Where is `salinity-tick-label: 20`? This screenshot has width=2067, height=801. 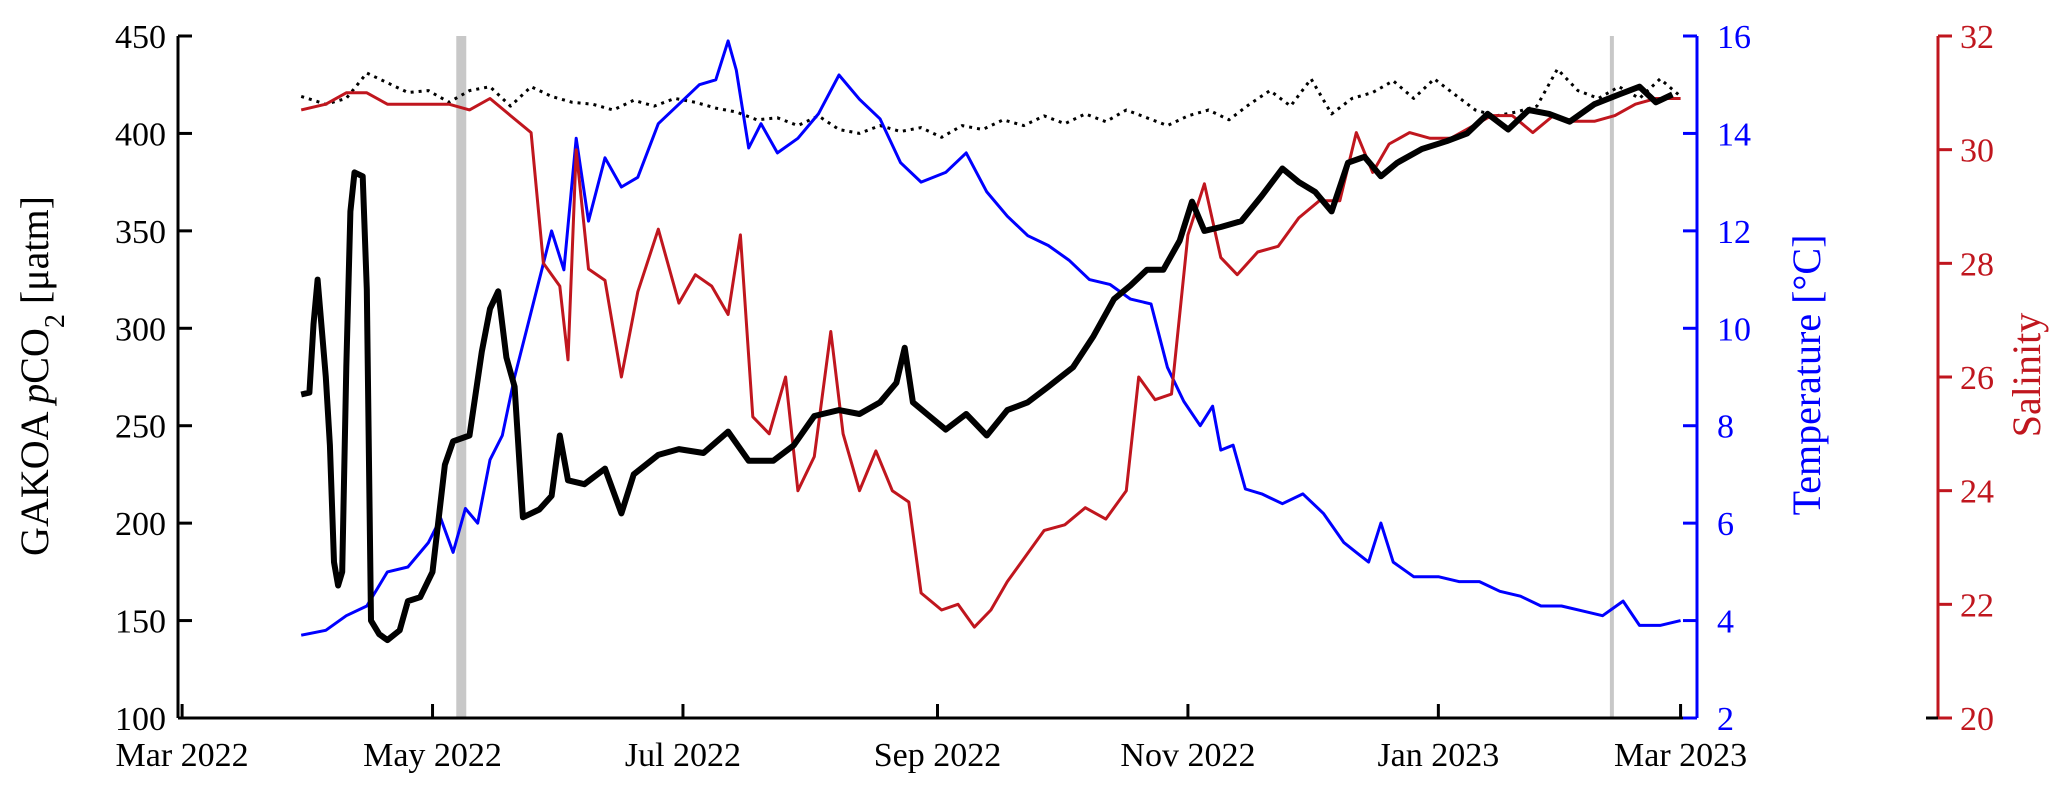
salinity-tick-label: 20 is located at coordinates (1977, 719).